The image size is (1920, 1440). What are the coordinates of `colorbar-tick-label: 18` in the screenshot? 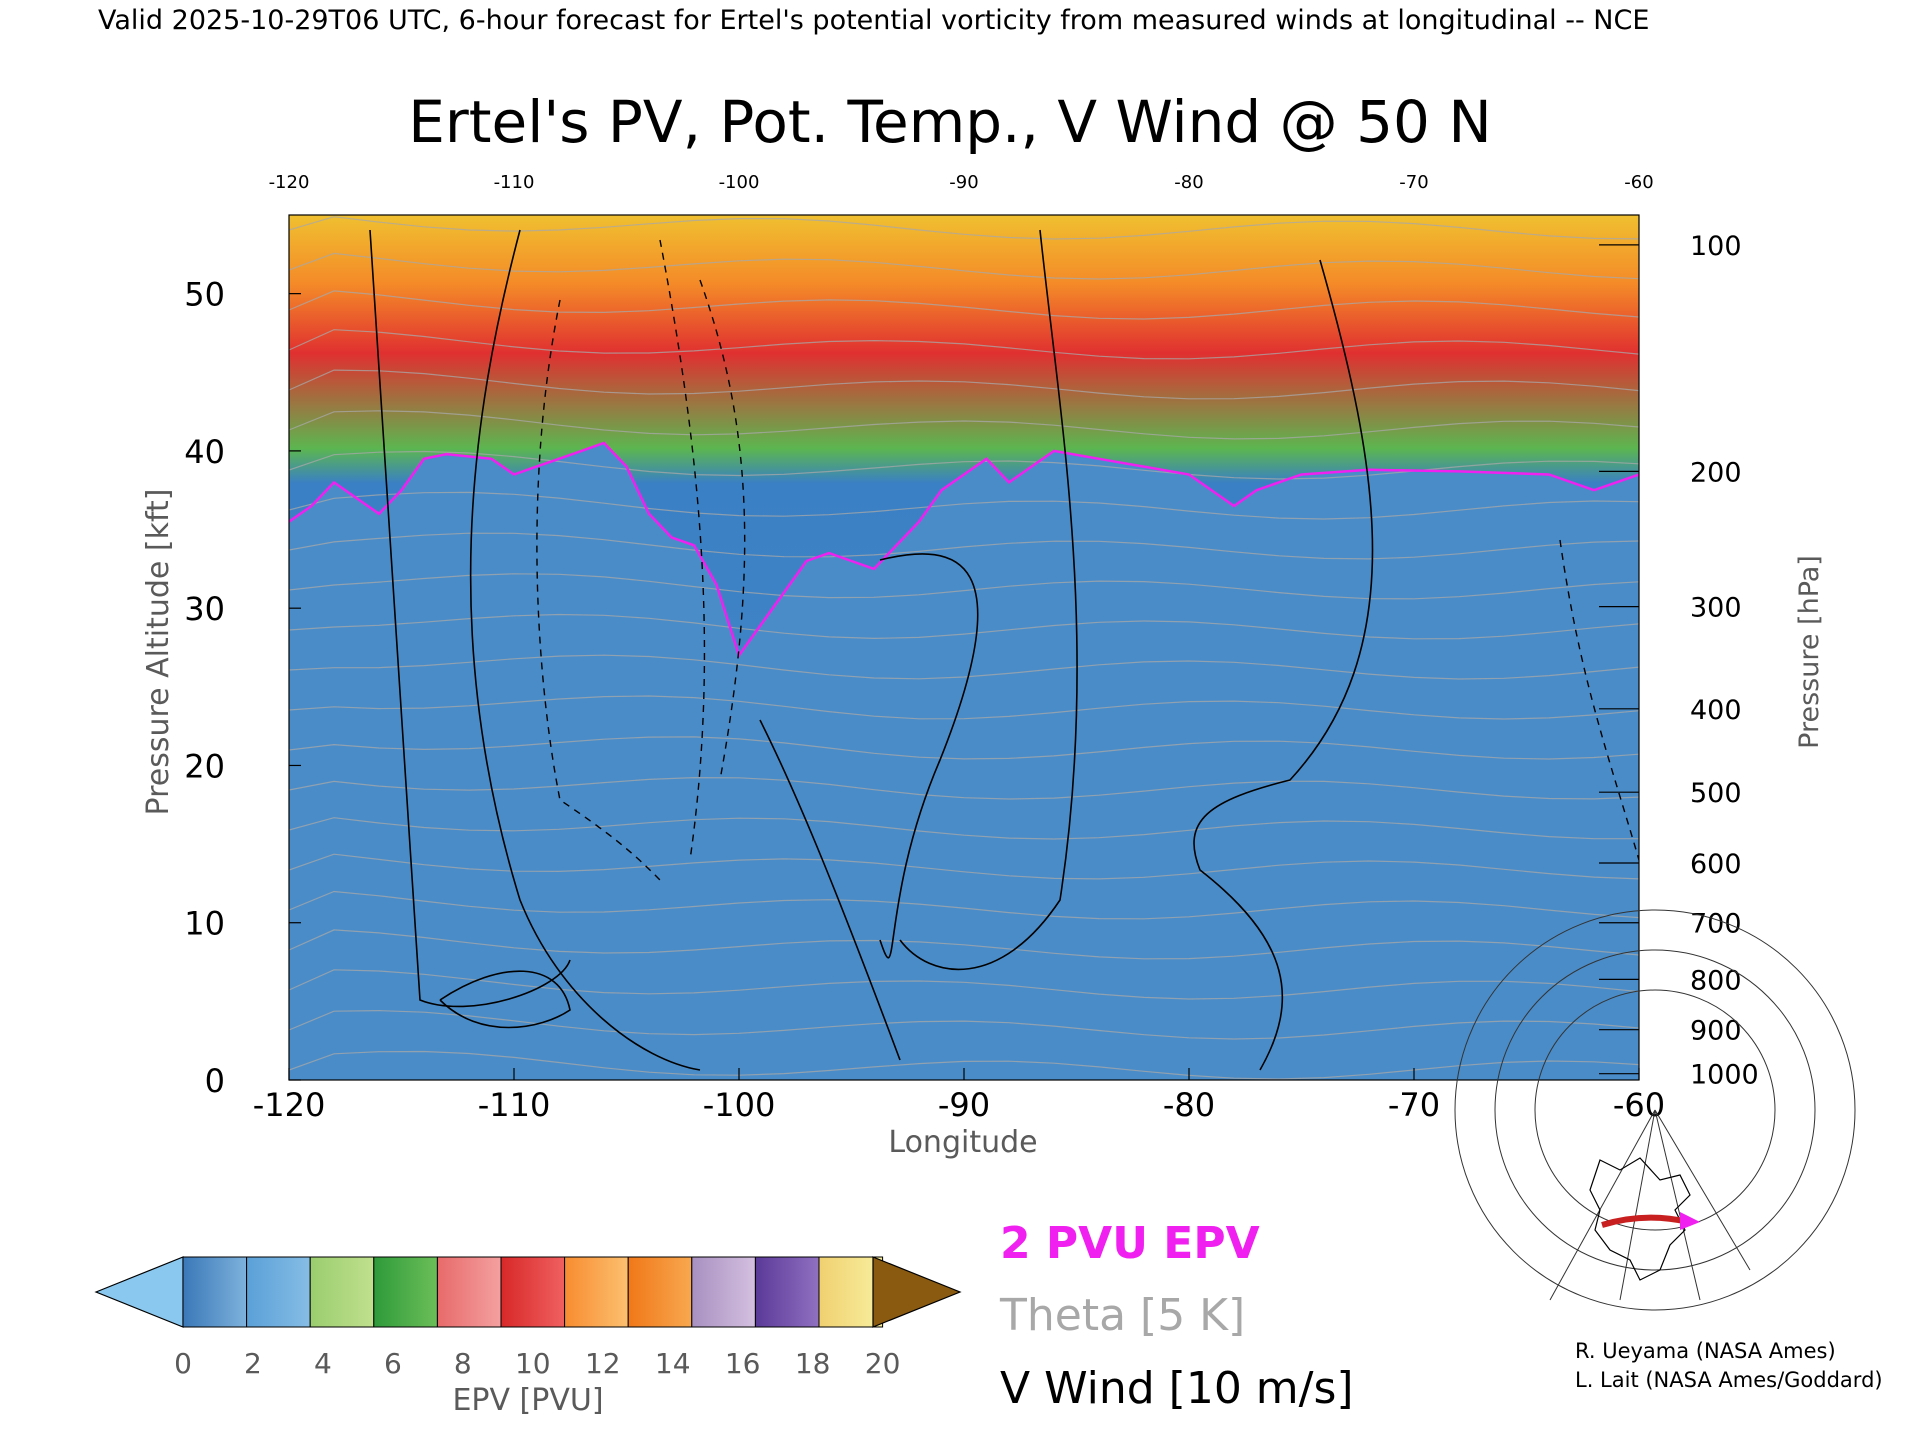 It's located at (813, 1363).